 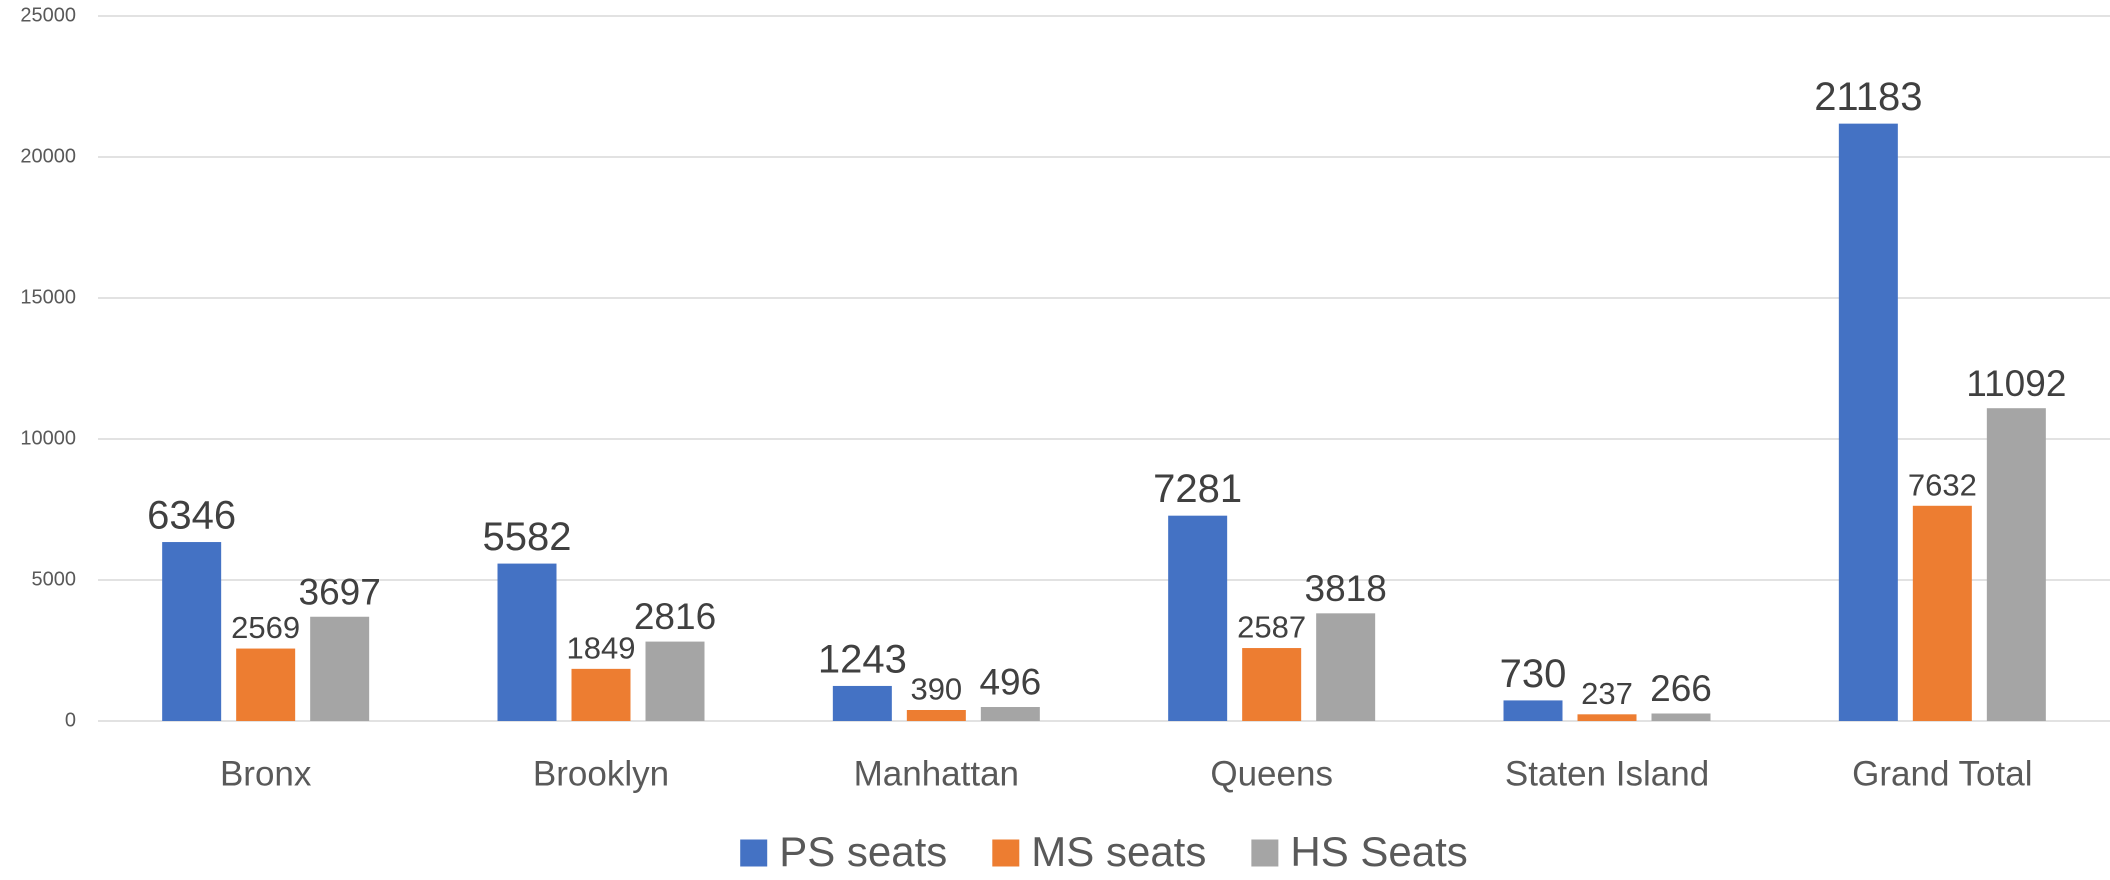 I want to click on data-label: 3818, so click(x=1346, y=588).